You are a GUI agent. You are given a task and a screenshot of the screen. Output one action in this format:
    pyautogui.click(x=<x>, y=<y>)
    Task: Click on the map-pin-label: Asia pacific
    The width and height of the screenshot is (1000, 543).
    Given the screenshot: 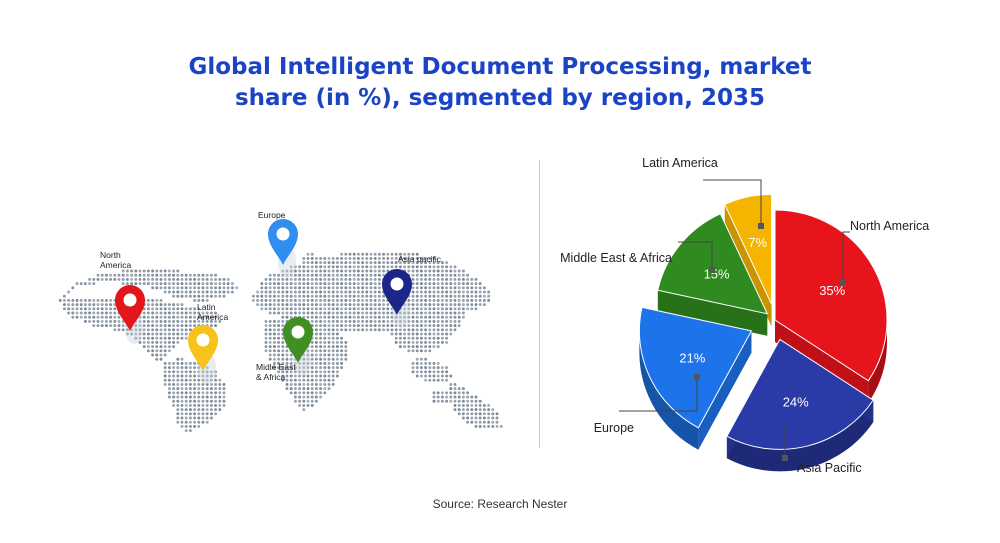 What is the action you would take?
    pyautogui.click(x=420, y=259)
    